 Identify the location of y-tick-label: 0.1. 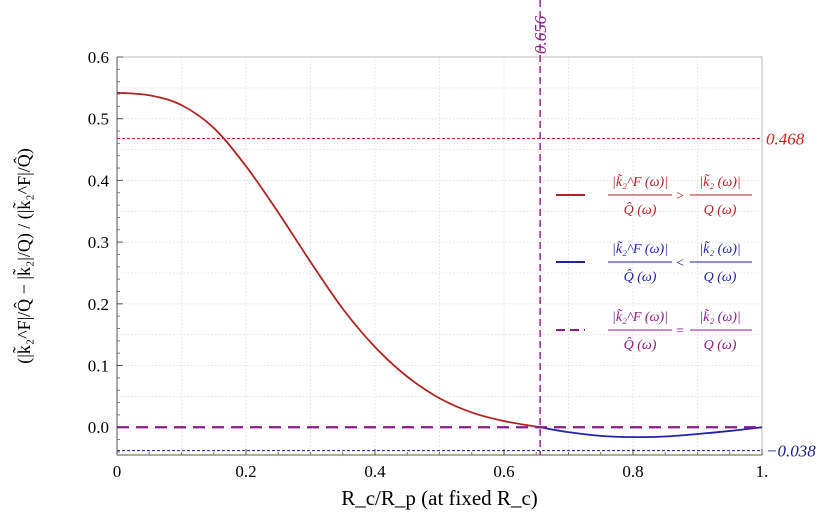
(98, 366).